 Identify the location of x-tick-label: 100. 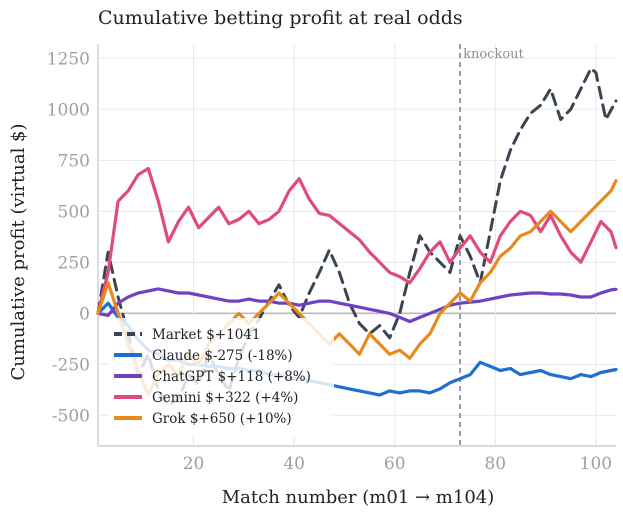
(596, 464).